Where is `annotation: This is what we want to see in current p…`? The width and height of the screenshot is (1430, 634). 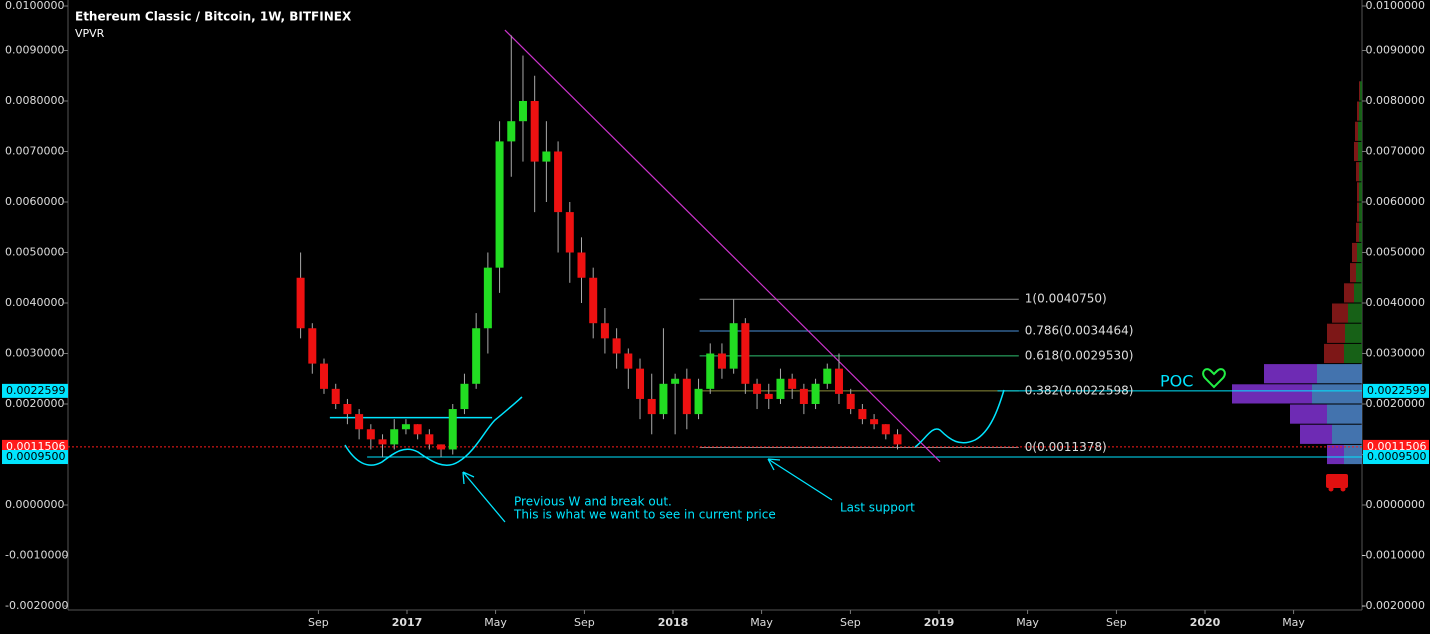
annotation: This is what we want to see in current p… is located at coordinates (644, 515).